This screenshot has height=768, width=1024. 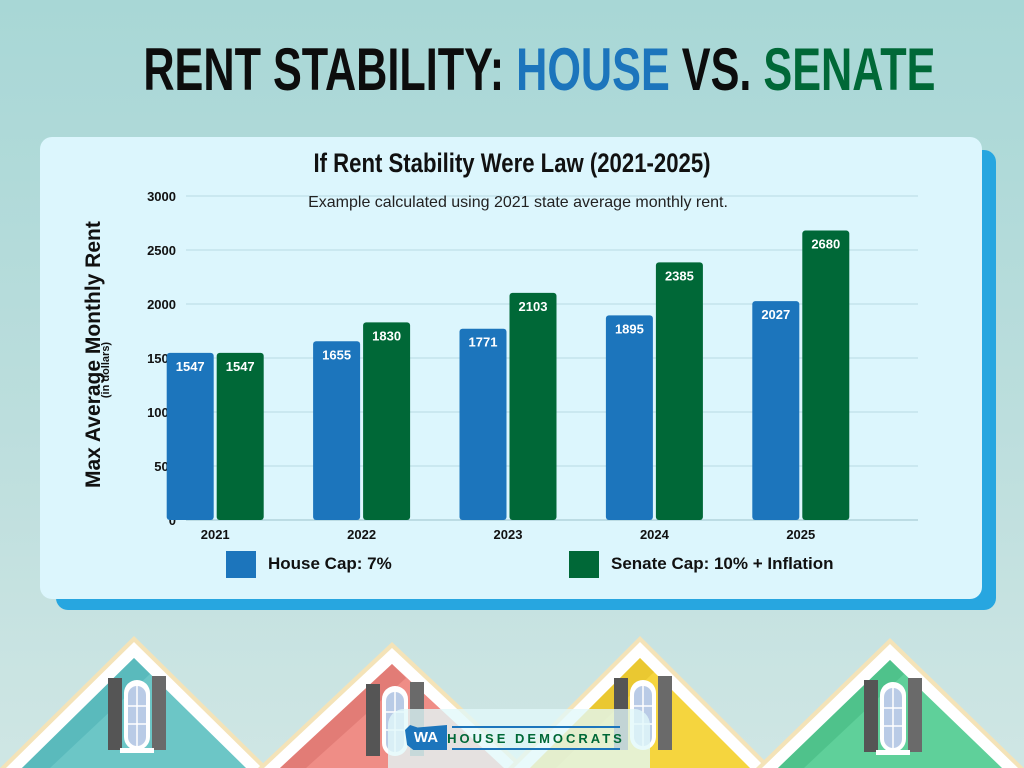 What do you see at coordinates (534, 738) in the screenshot?
I see `logo-text: HOUSE DEMOCRATS` at bounding box center [534, 738].